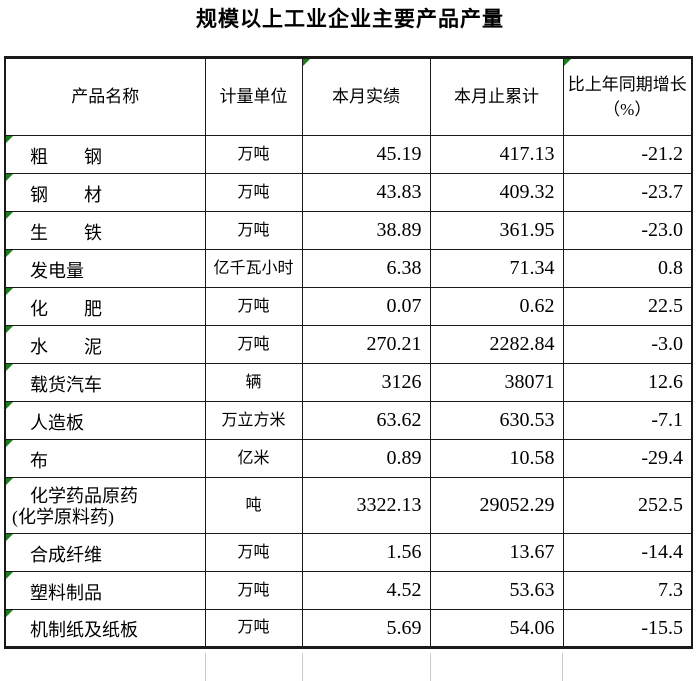 This screenshot has height=681, width=700. Describe the element at coordinates (57, 423) in the screenshot. I see `product-name: 人造板` at that location.